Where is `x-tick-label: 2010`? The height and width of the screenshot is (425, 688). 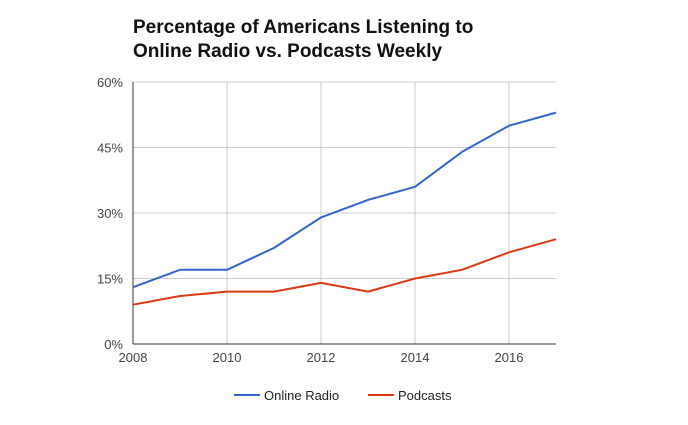
x-tick-label: 2010 is located at coordinates (227, 357).